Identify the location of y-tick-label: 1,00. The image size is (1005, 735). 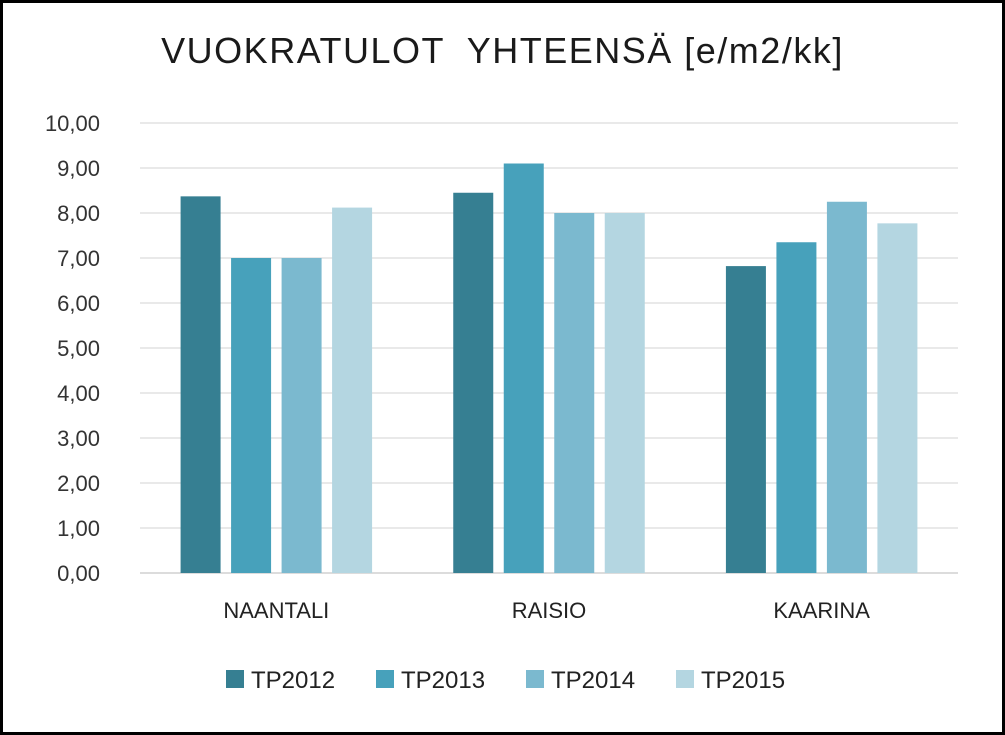
(78, 528).